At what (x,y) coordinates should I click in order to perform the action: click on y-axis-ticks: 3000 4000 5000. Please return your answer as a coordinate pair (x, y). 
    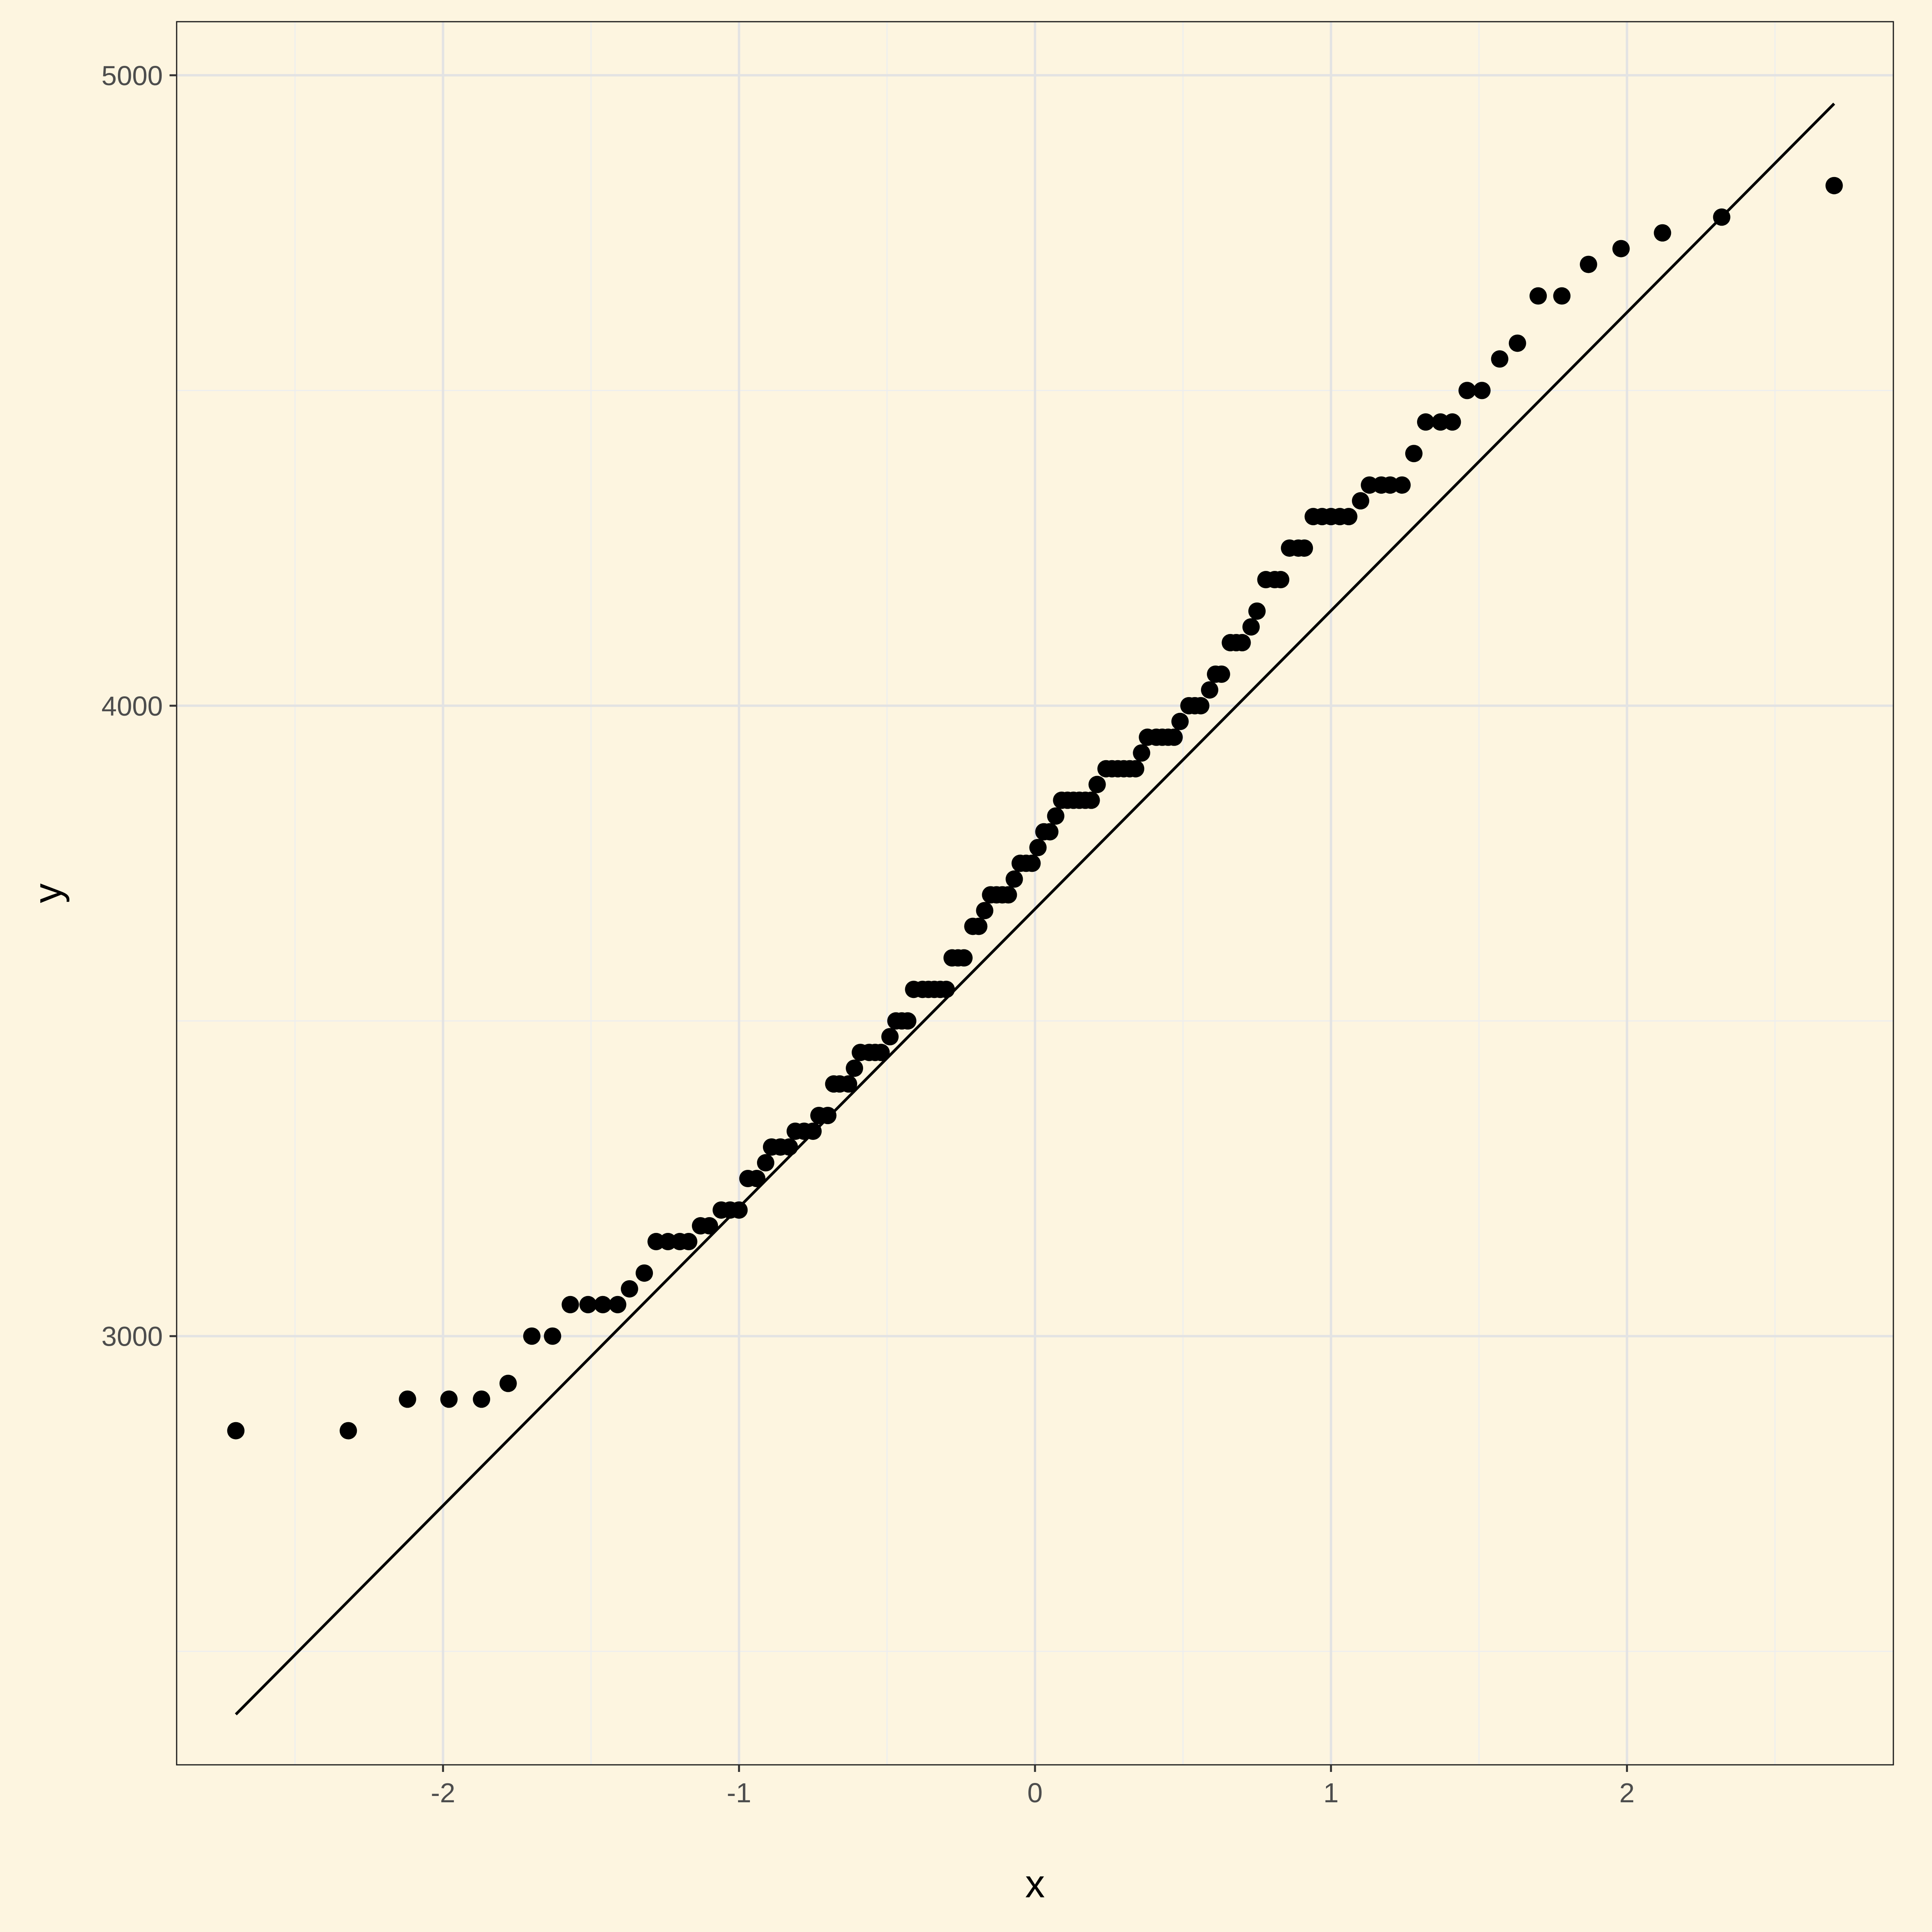
    Looking at the image, I should click on (139, 706).